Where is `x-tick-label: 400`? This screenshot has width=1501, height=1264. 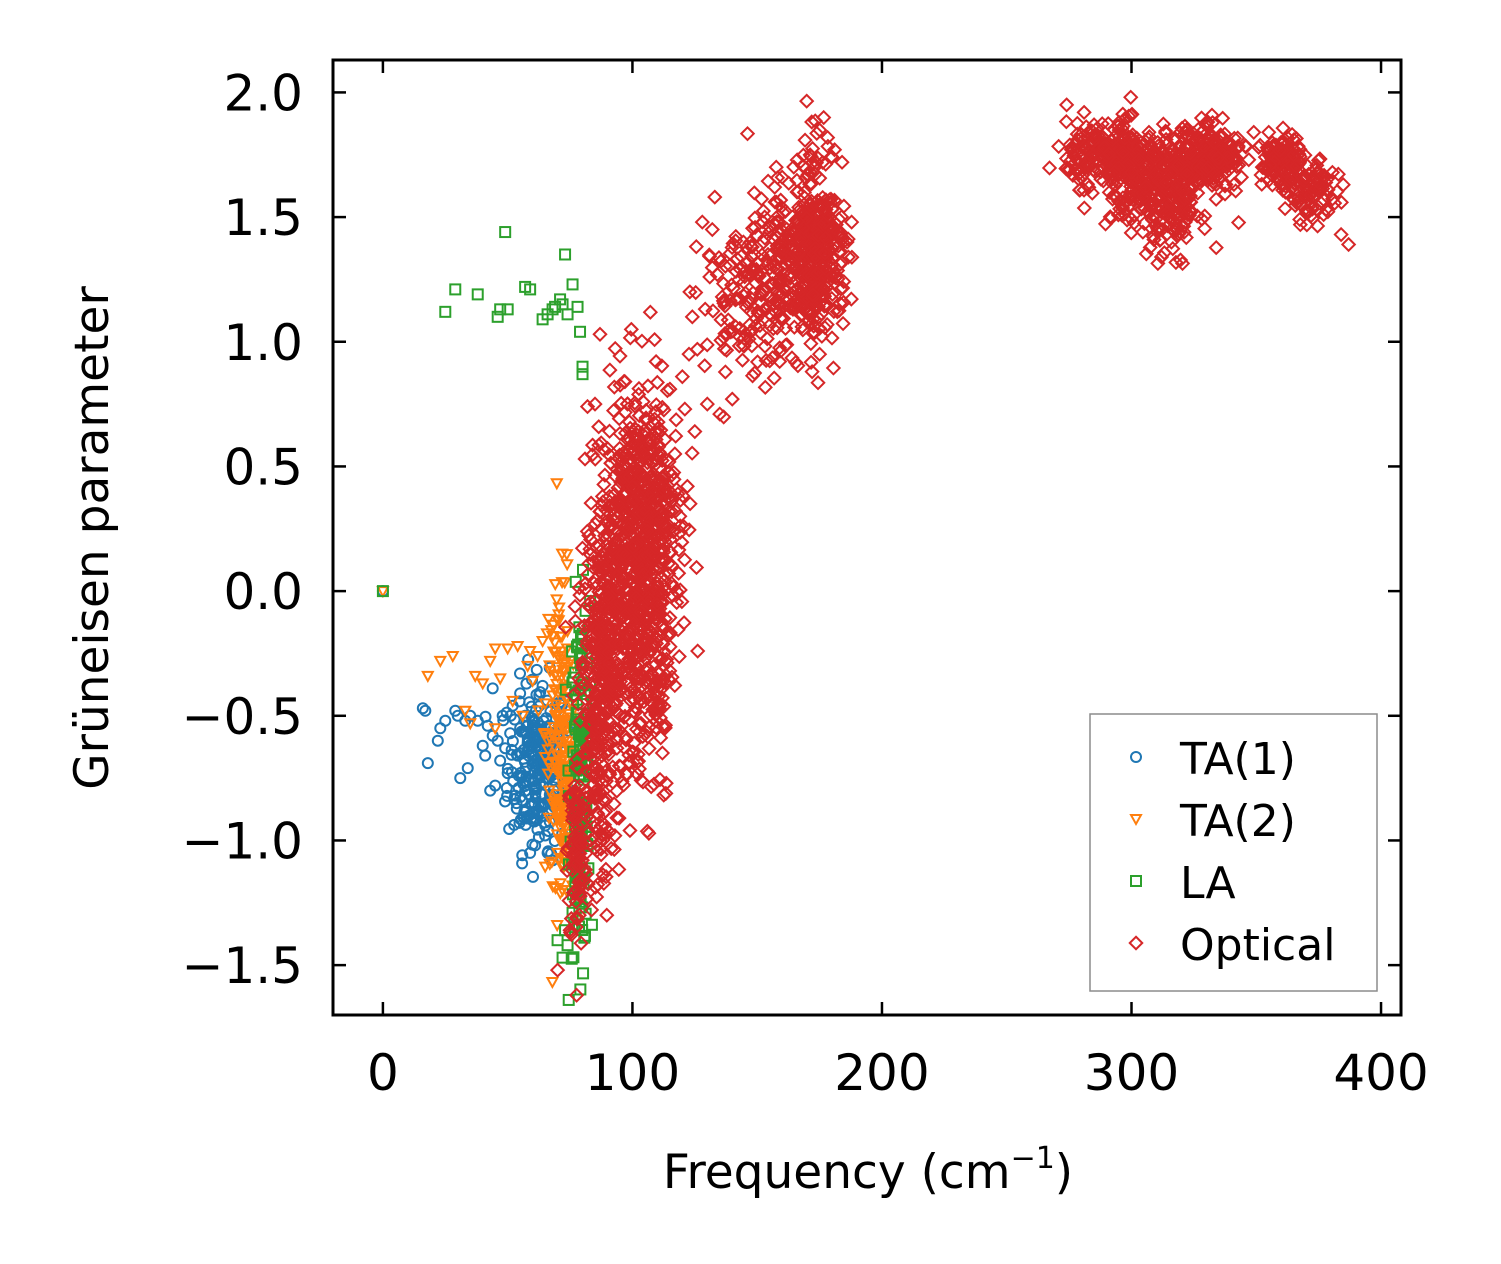 x-tick-label: 400 is located at coordinates (1380, 1073).